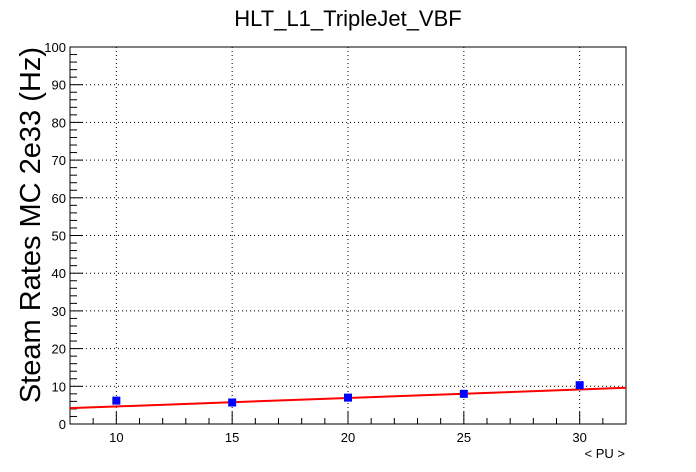 The height and width of the screenshot is (472, 696). What do you see at coordinates (55, 47) in the screenshot?
I see `y-tick-label: 100` at bounding box center [55, 47].